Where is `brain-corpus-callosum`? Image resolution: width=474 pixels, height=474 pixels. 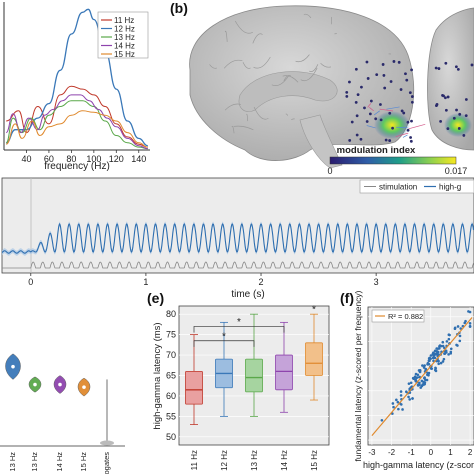
brain-corpus-callosum is located at coordinates (288, 91).